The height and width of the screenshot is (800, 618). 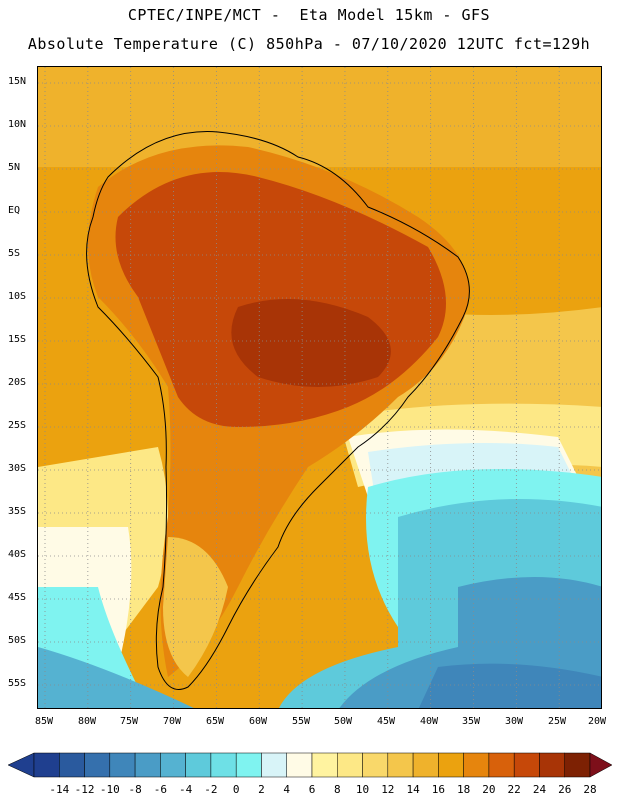 I want to click on lat-label-15s: 15S, so click(x=17, y=339).